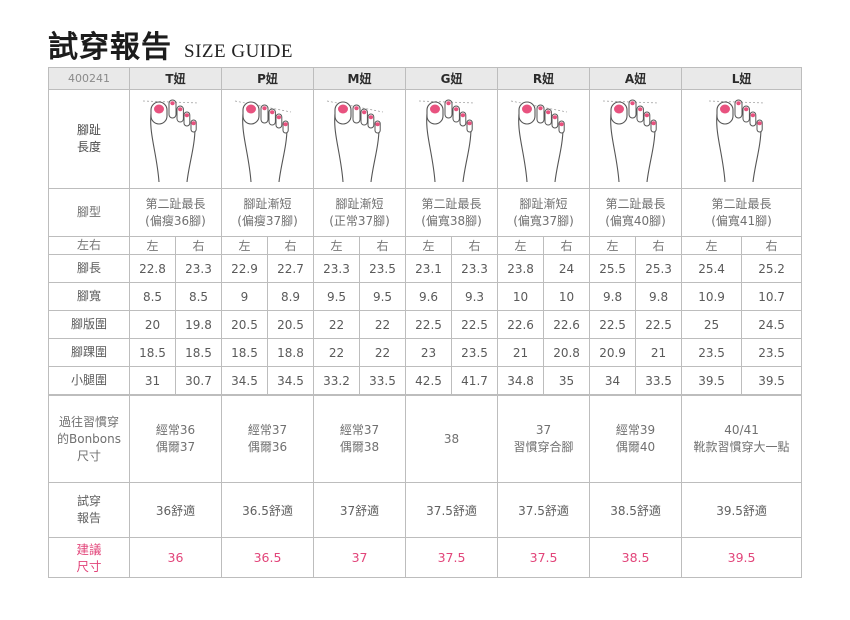 The width and height of the screenshot is (850, 620). I want to click on past-size-cell: 經常37 偶爾36, so click(267, 438).